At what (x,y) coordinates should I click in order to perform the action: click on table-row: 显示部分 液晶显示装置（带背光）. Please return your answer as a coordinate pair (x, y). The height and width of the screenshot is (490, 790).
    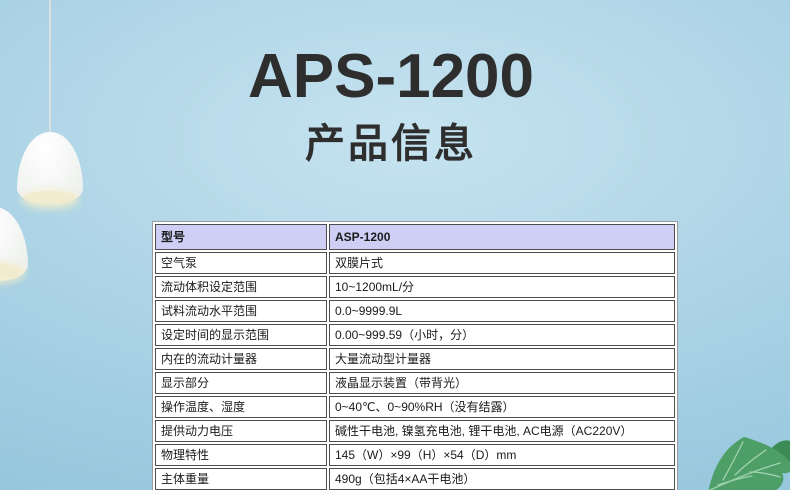
    Looking at the image, I should click on (415, 383).